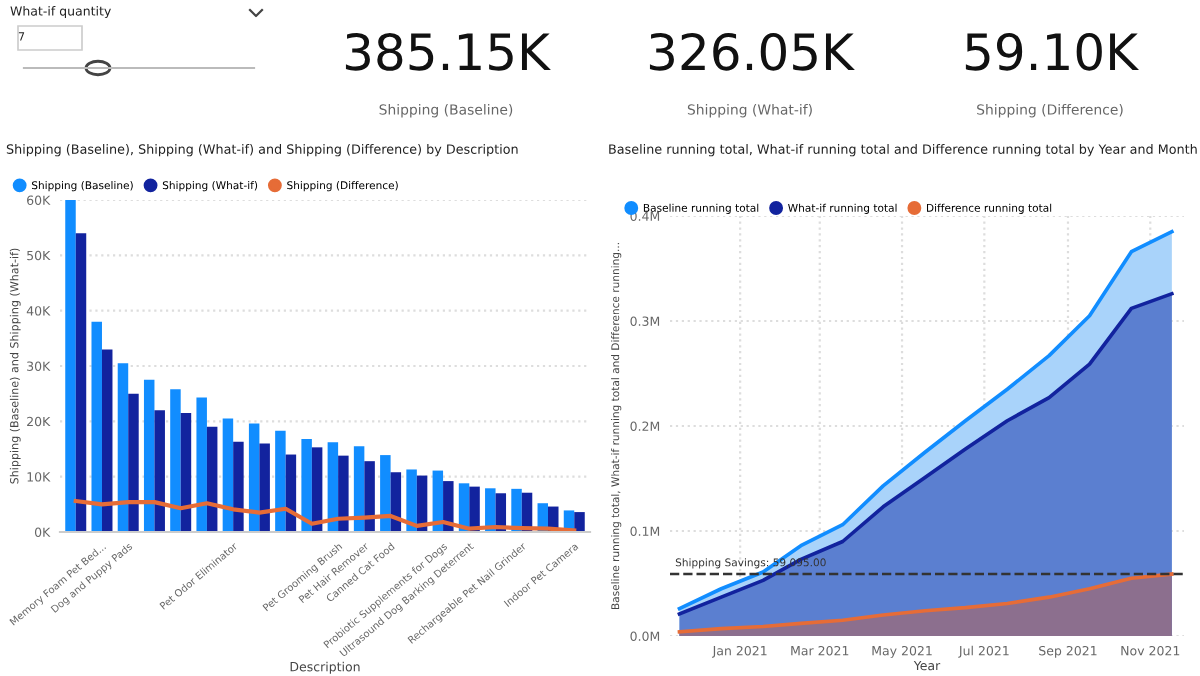 The image size is (1200, 676). I want to click on text: 59.10K, so click(1052, 51).